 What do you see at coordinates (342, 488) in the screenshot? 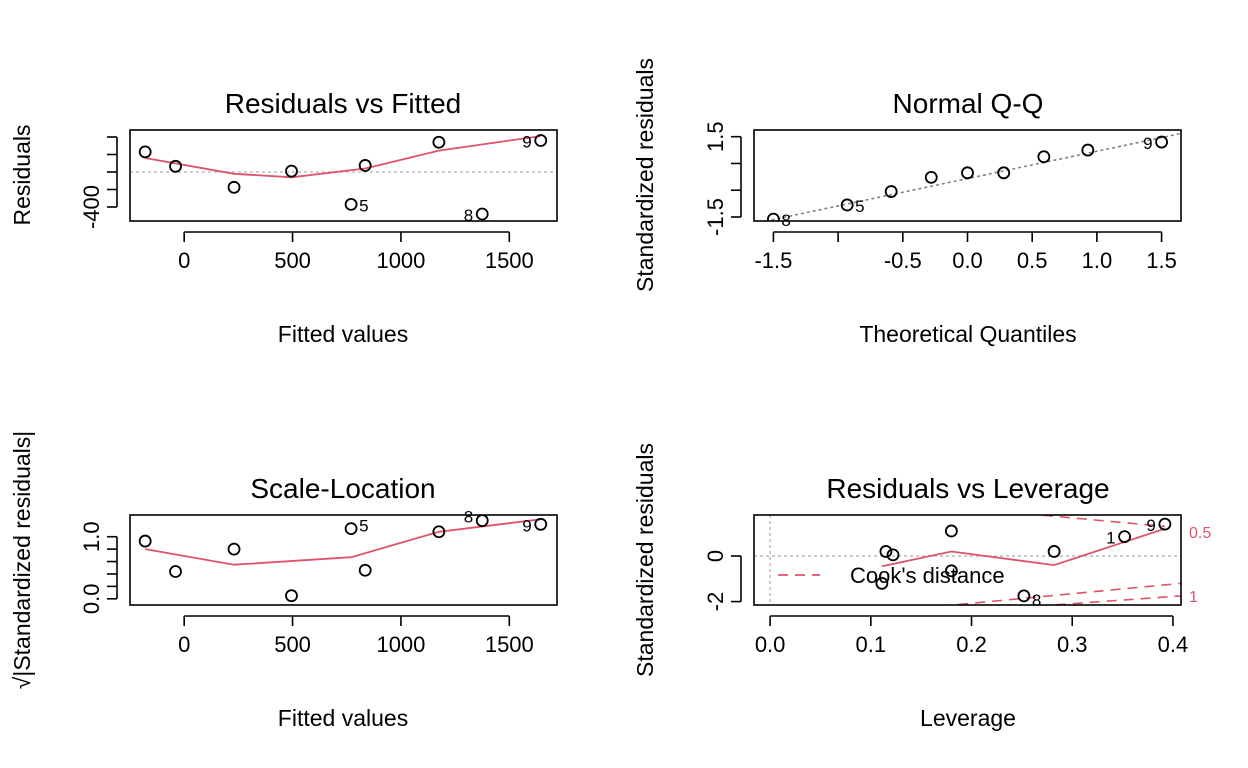
I see `panel-title: Scale-Location` at bounding box center [342, 488].